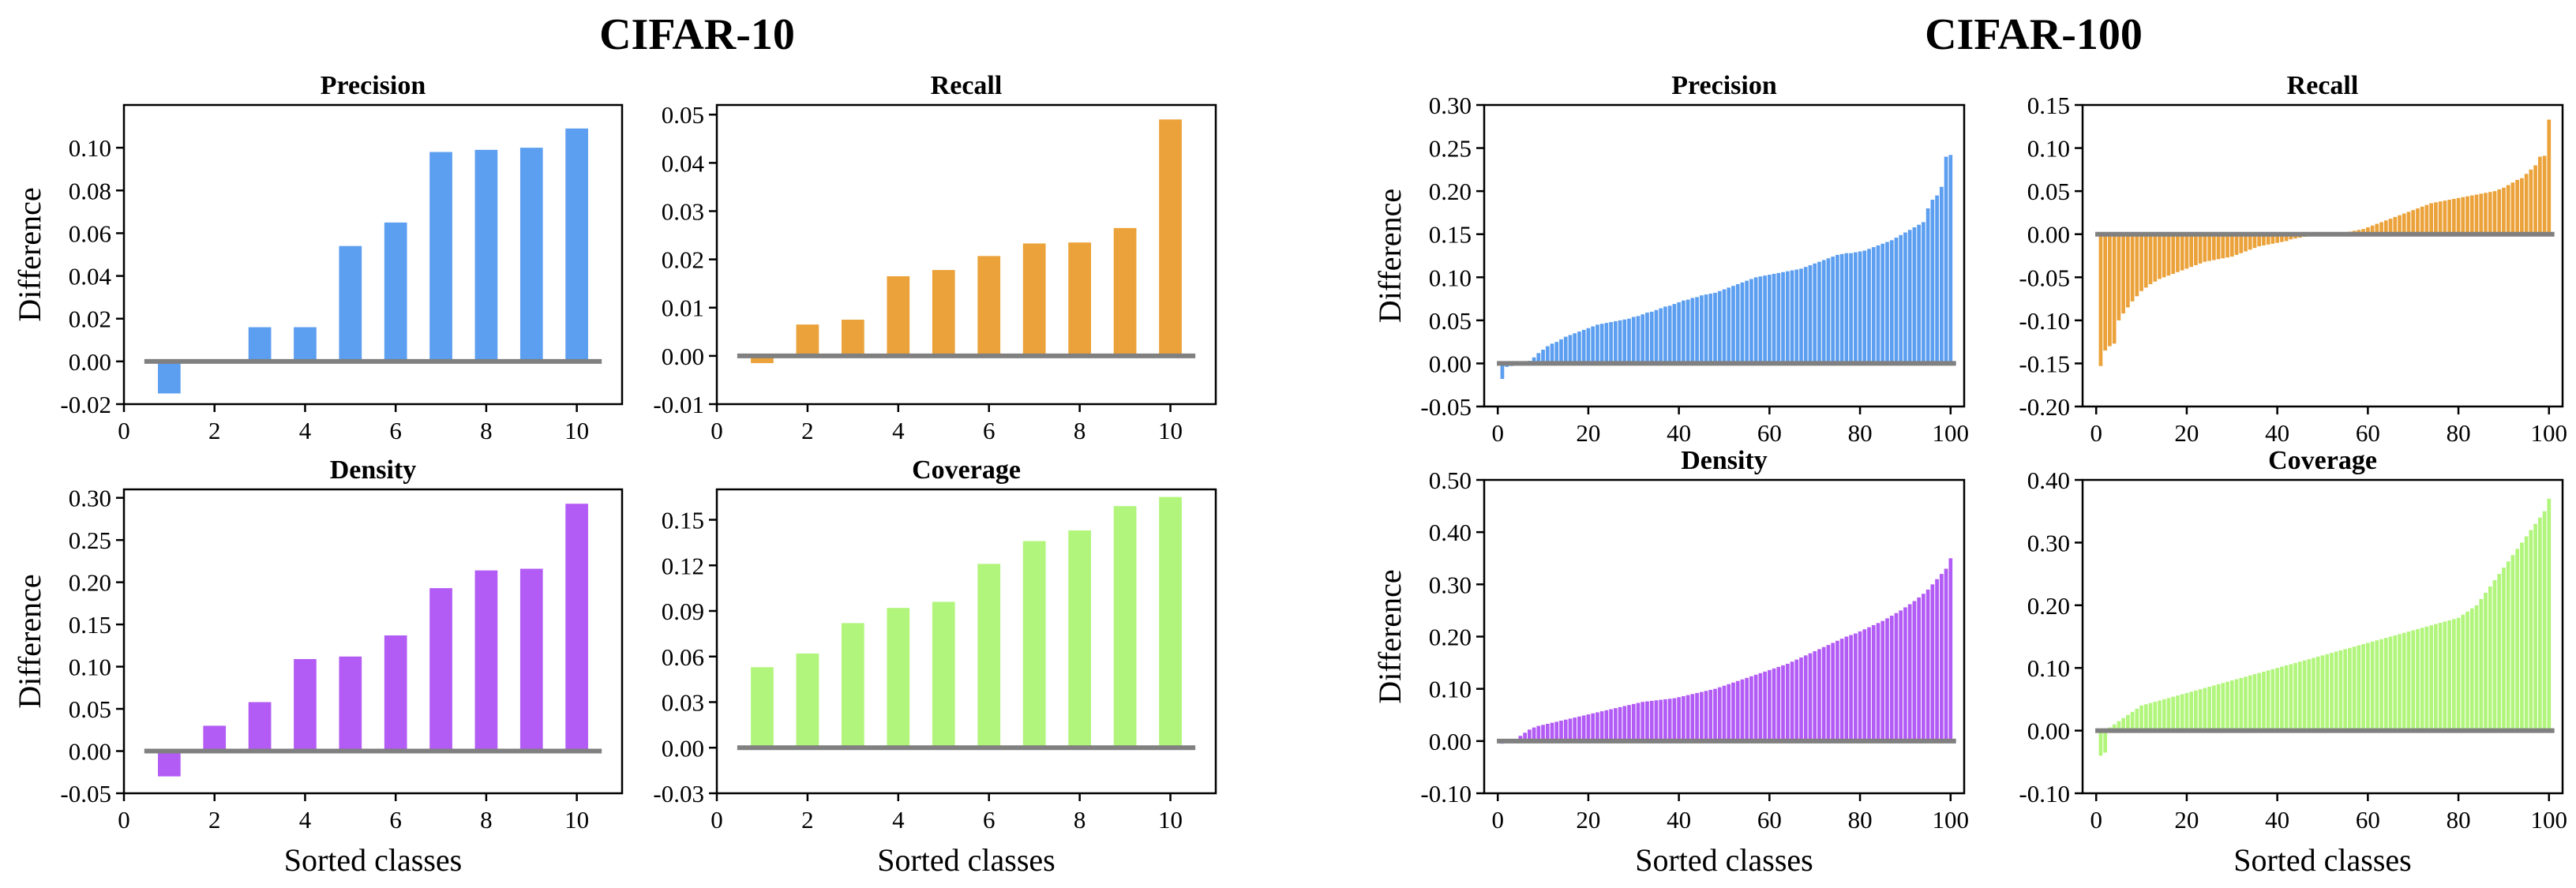 This screenshot has height=888, width=2576. What do you see at coordinates (2044, 277) in the screenshot?
I see `y-tick-label: -0.05` at bounding box center [2044, 277].